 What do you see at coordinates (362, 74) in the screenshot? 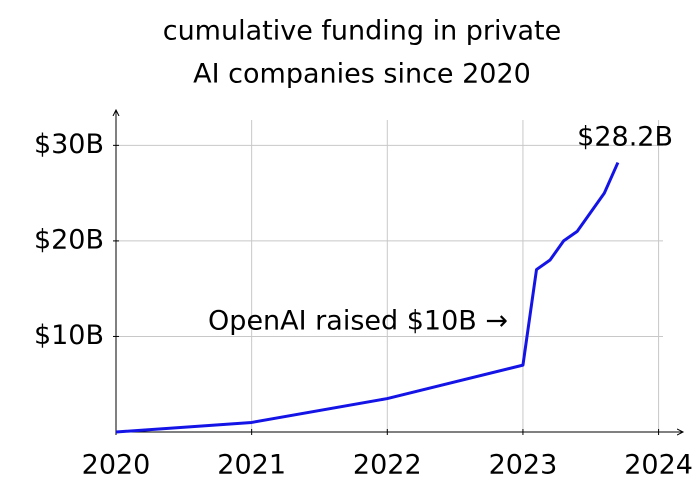
I see `chart-title-line: AI companies since 2020` at bounding box center [362, 74].